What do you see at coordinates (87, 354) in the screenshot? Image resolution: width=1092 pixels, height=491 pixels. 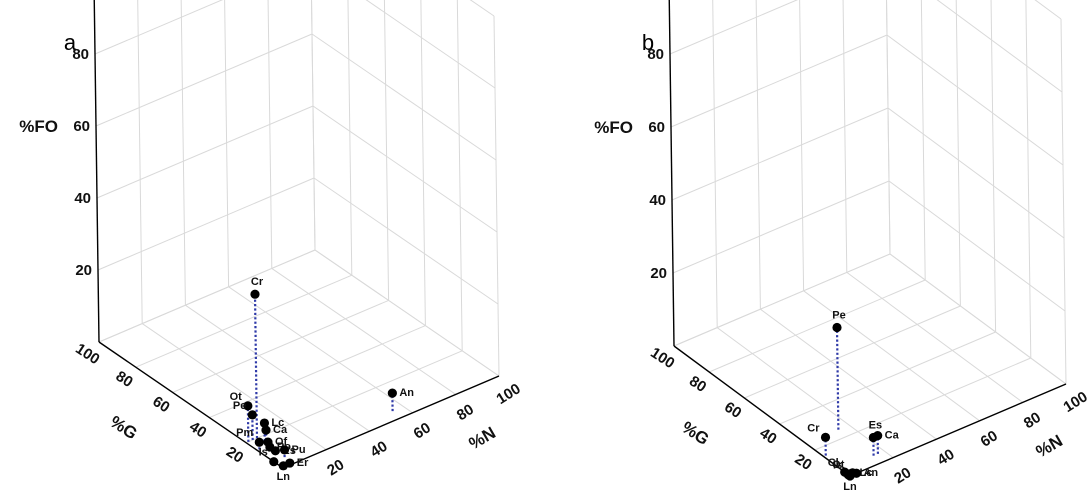 I see `y-tick-label: 100` at bounding box center [87, 354].